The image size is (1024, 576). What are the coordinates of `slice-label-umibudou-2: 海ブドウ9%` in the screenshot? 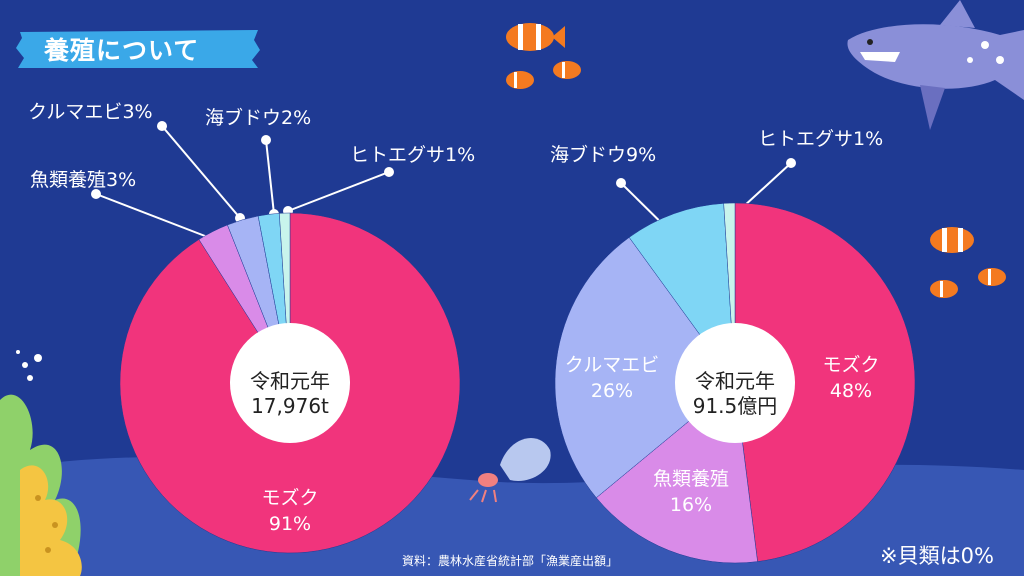 It's located at (603, 155).